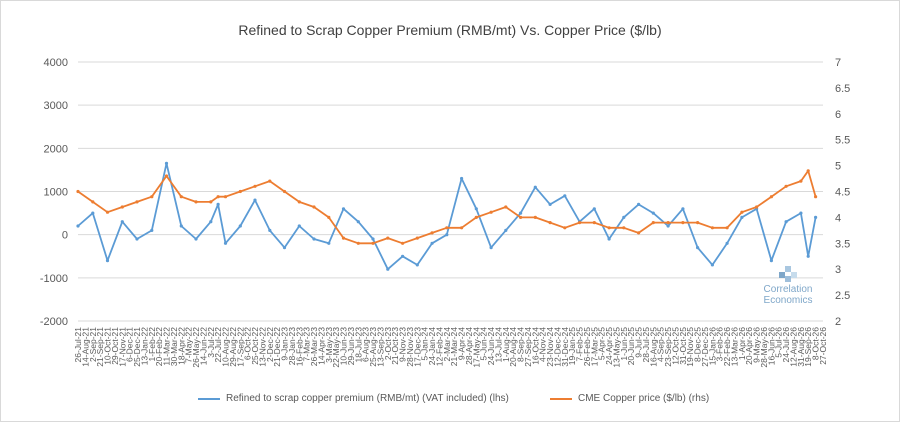  Describe the element at coordinates (491, 346) in the screenshot. I see `x-tick-label: 24-Jun-24` at that location.